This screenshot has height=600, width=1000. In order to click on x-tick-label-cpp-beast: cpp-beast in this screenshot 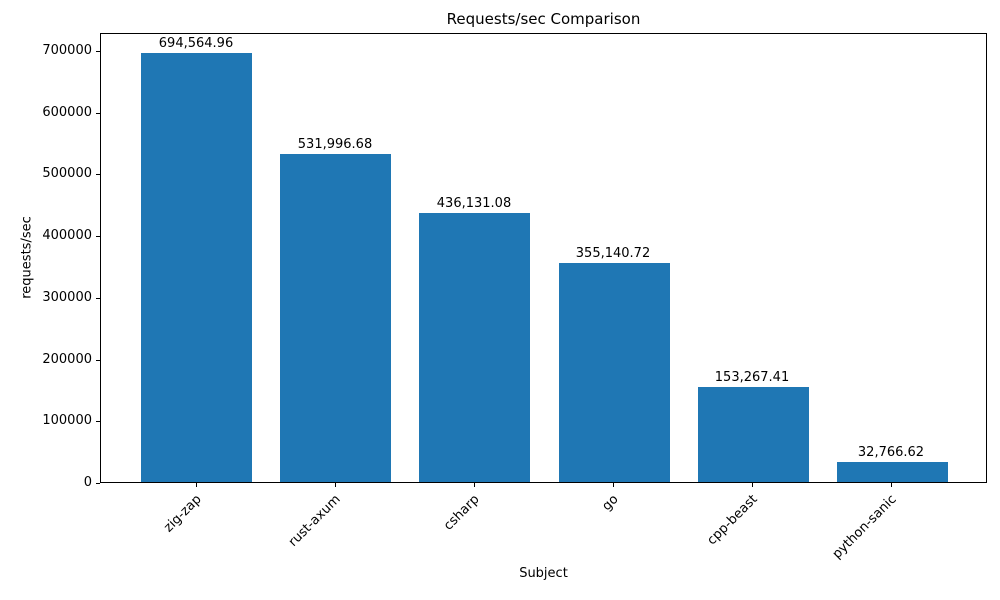, I will do `click(732, 520)`.